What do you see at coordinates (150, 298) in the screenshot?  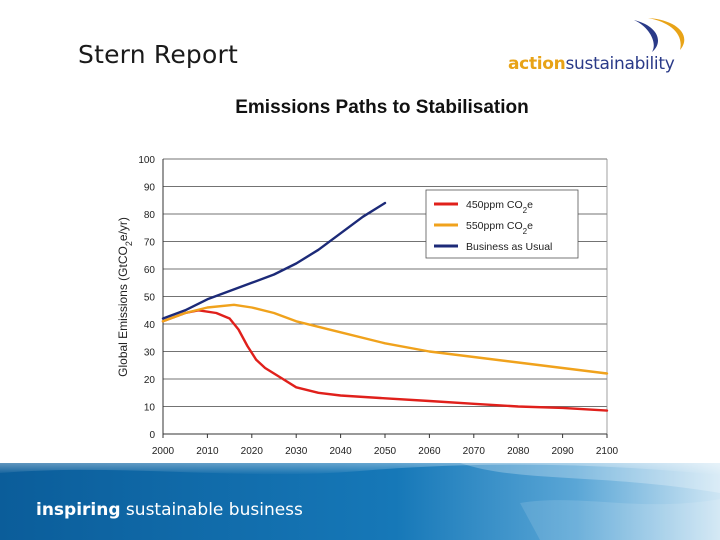 I see `y-tick-label: 50` at bounding box center [150, 298].